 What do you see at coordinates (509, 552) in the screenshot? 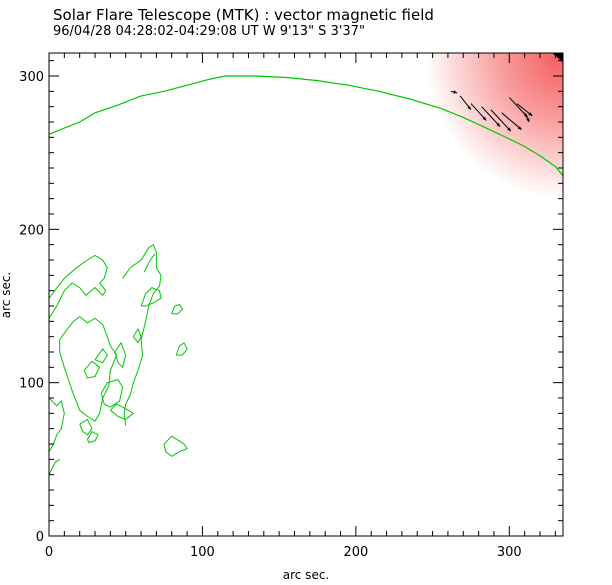
I see `x-tick-label: 300` at bounding box center [509, 552].